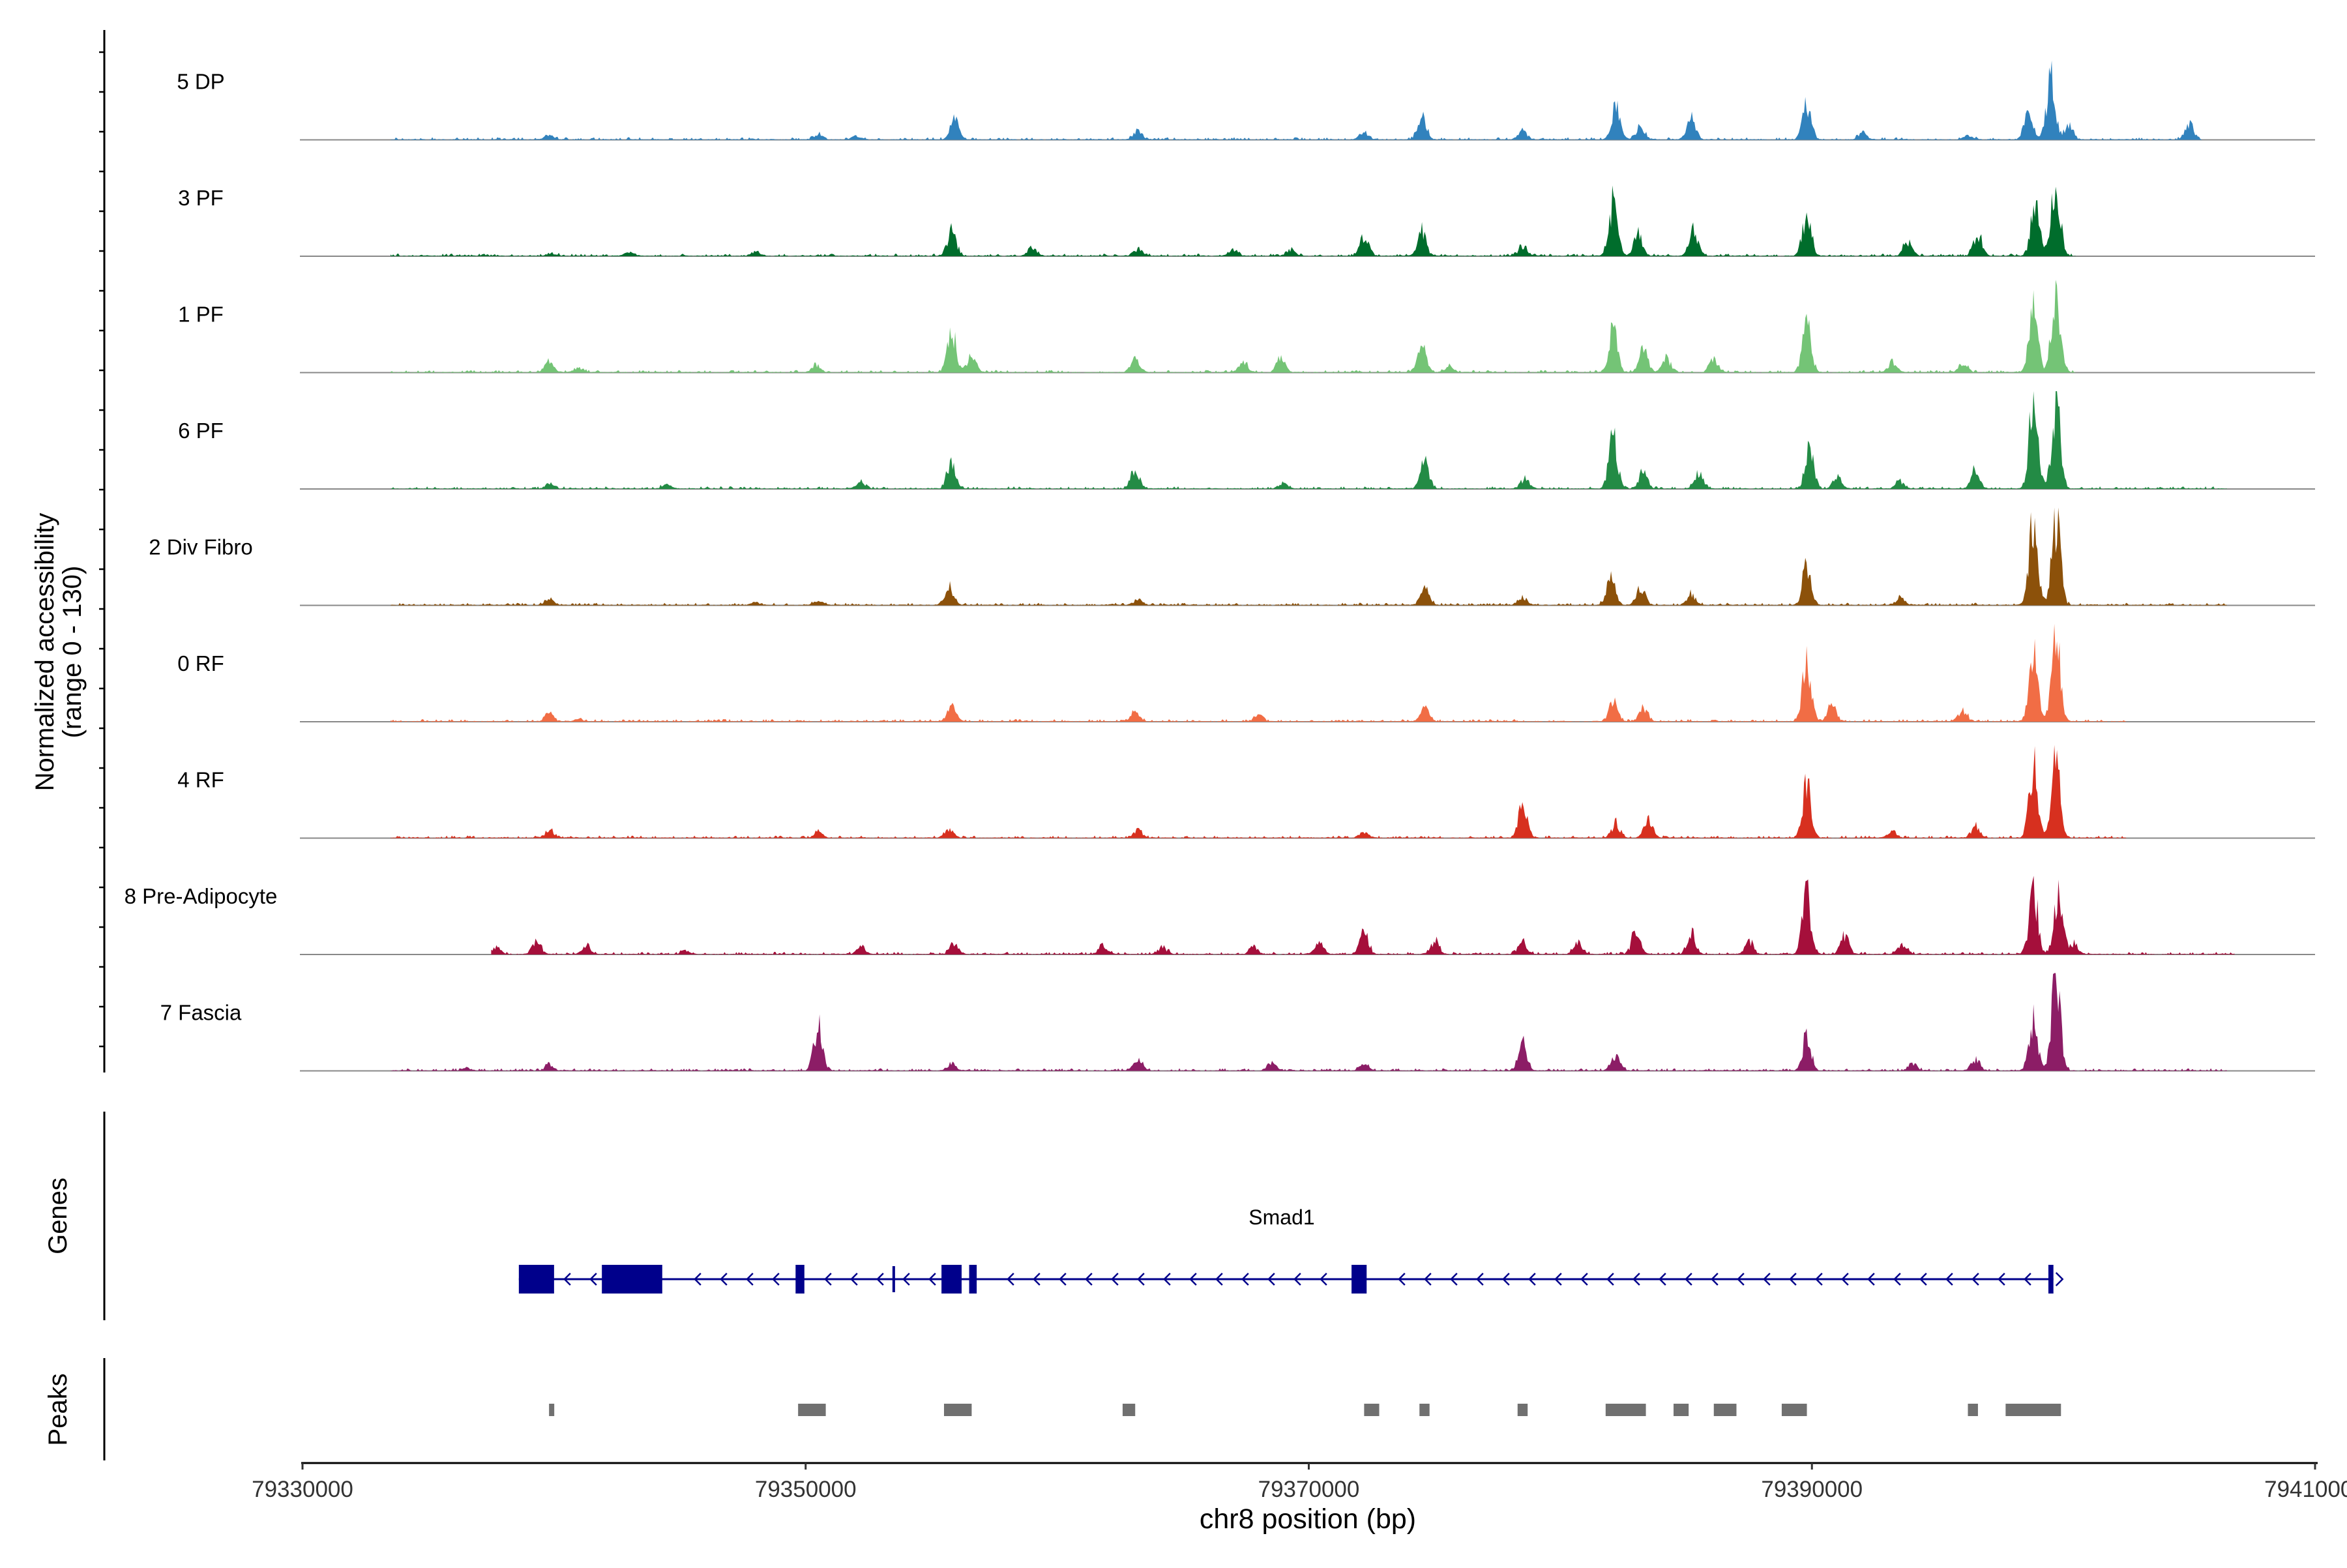 The image size is (2347, 1568). I want to click on track-0-rf: 0 RF, so click(1246, 673).